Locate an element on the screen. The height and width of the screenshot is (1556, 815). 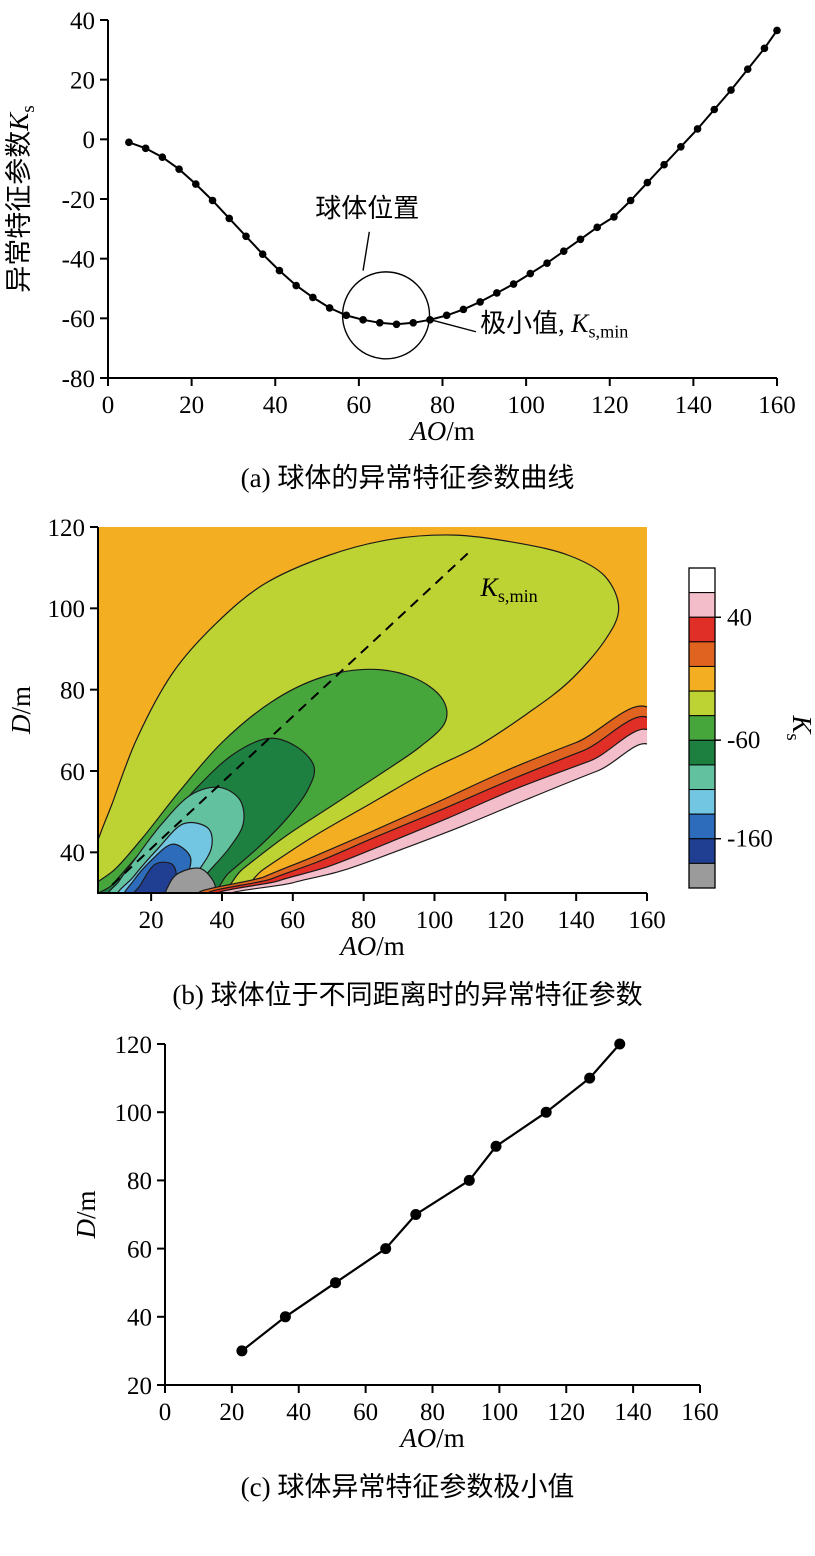
caption-a: (a) 球体的异常特征参数曲线 is located at coordinates (407, 478).